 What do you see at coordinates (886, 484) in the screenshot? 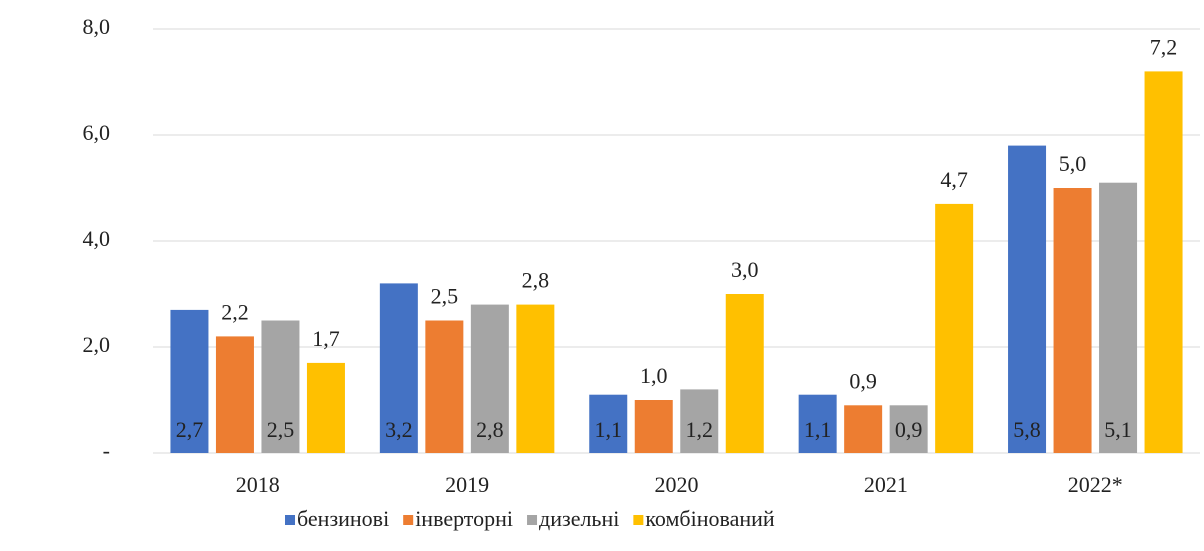
I see `x-tick-label: 2021` at bounding box center [886, 484].